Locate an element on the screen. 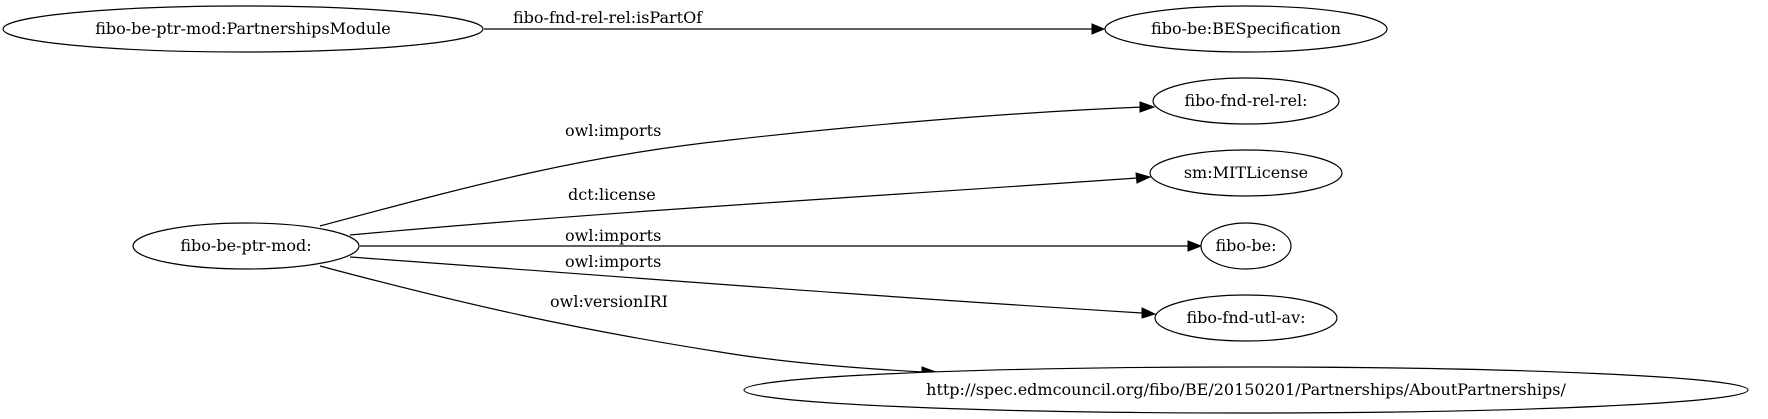 The image size is (1768, 419). node-label: fibo-fnd-rel-rel: is located at coordinates (1245, 100).